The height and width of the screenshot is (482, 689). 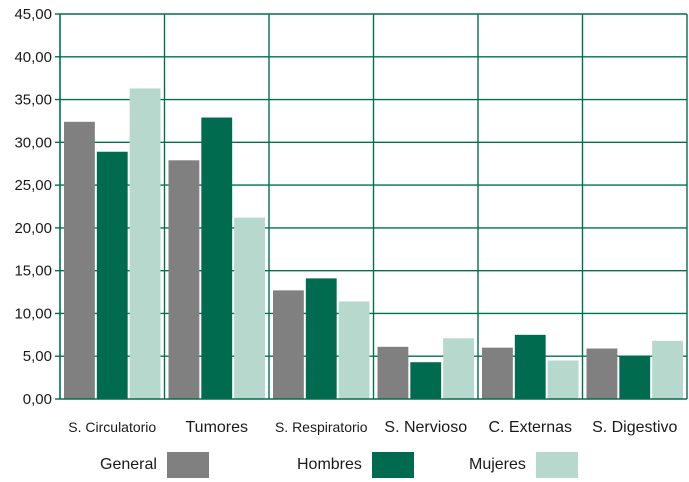 I want to click on y-tick-label: 25,00, so click(x=33, y=185).